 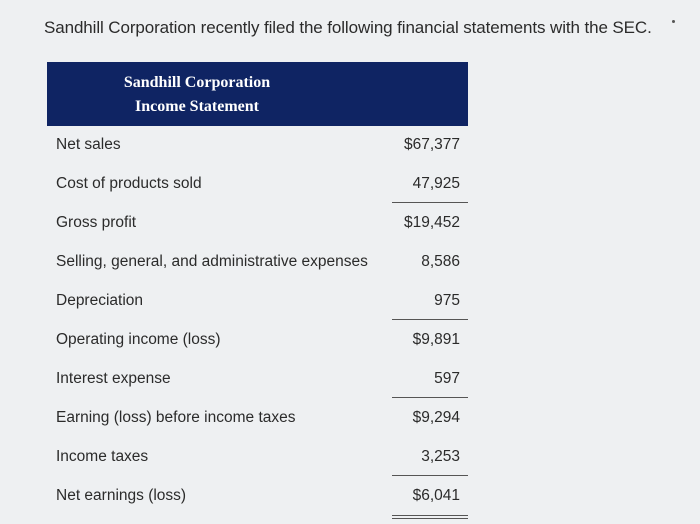 What do you see at coordinates (100, 300) in the screenshot?
I see `row-label: Depreciation` at bounding box center [100, 300].